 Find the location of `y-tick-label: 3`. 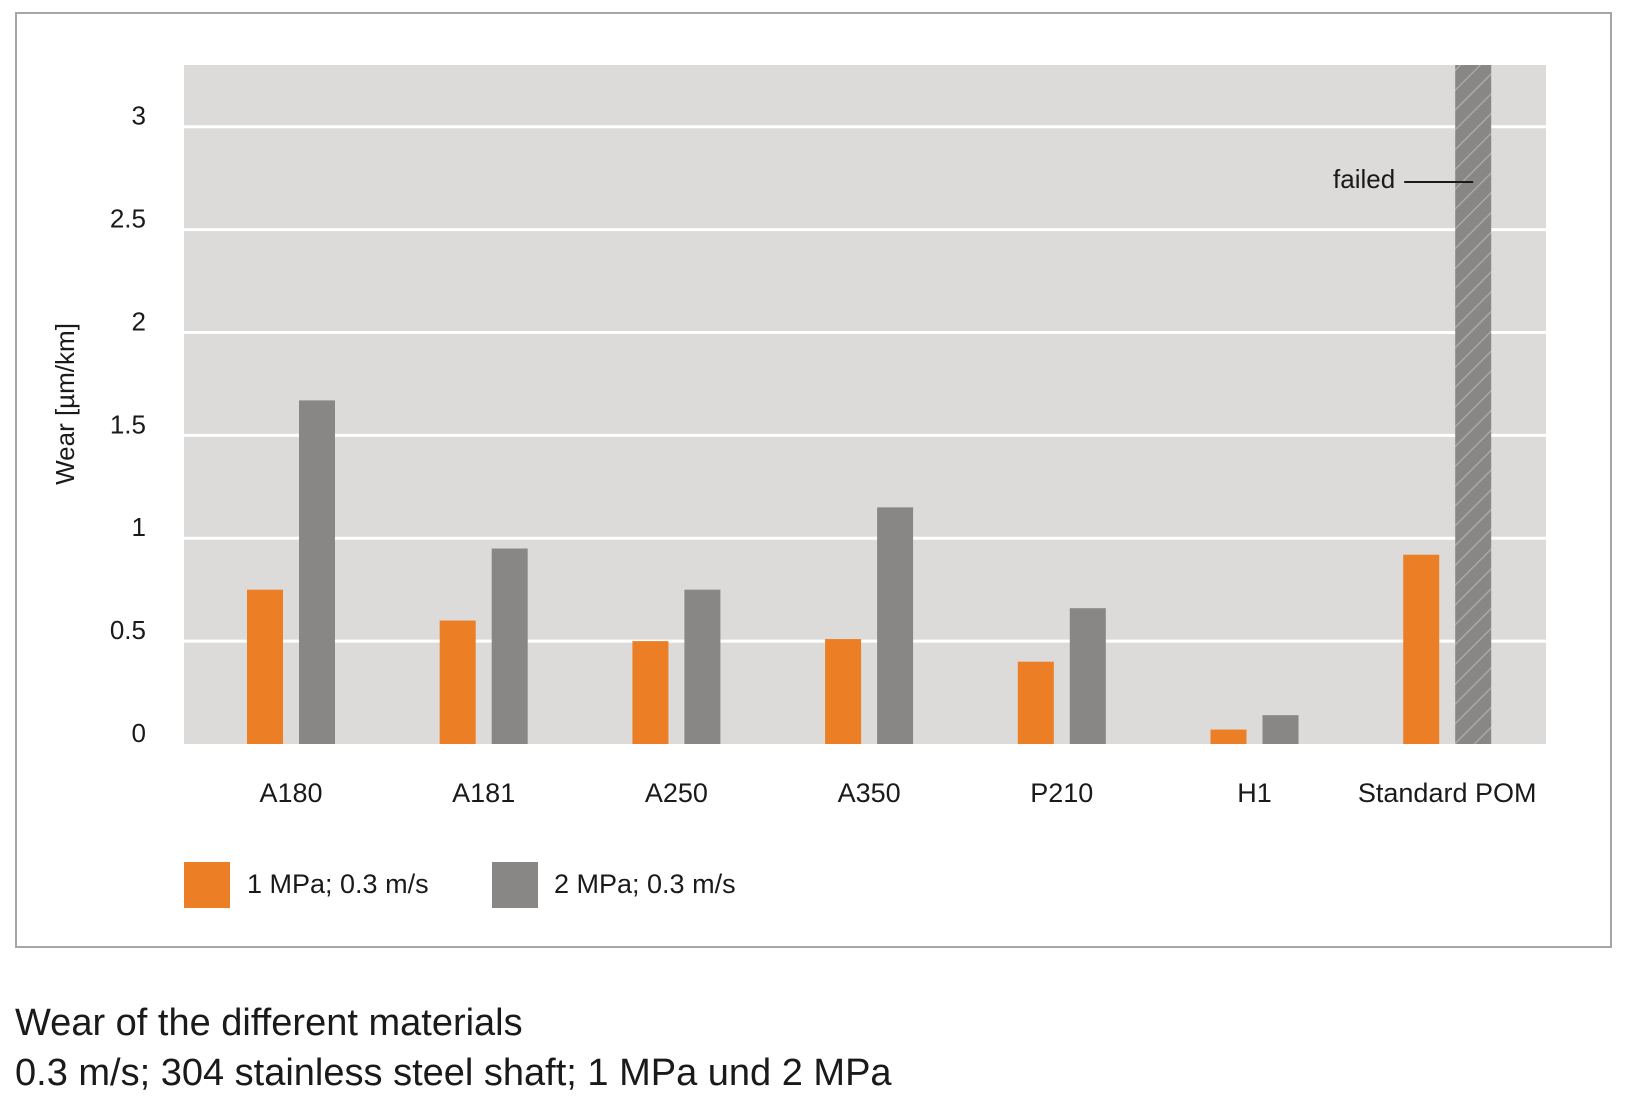

y-tick-label: 3 is located at coordinates (139, 116).